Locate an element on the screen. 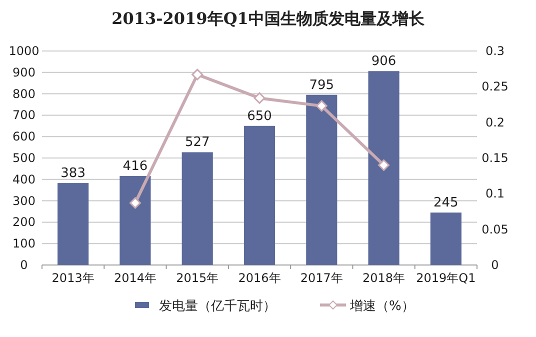  y-tick-label: 300 is located at coordinates (24, 201).